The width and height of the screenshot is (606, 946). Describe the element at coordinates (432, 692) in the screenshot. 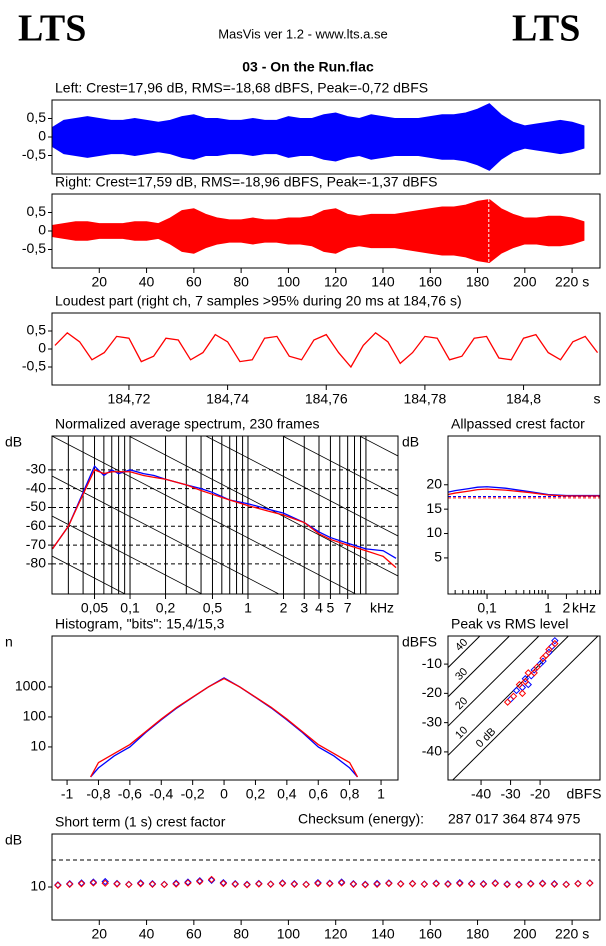

I see `y-tick-label: -20` at that location.